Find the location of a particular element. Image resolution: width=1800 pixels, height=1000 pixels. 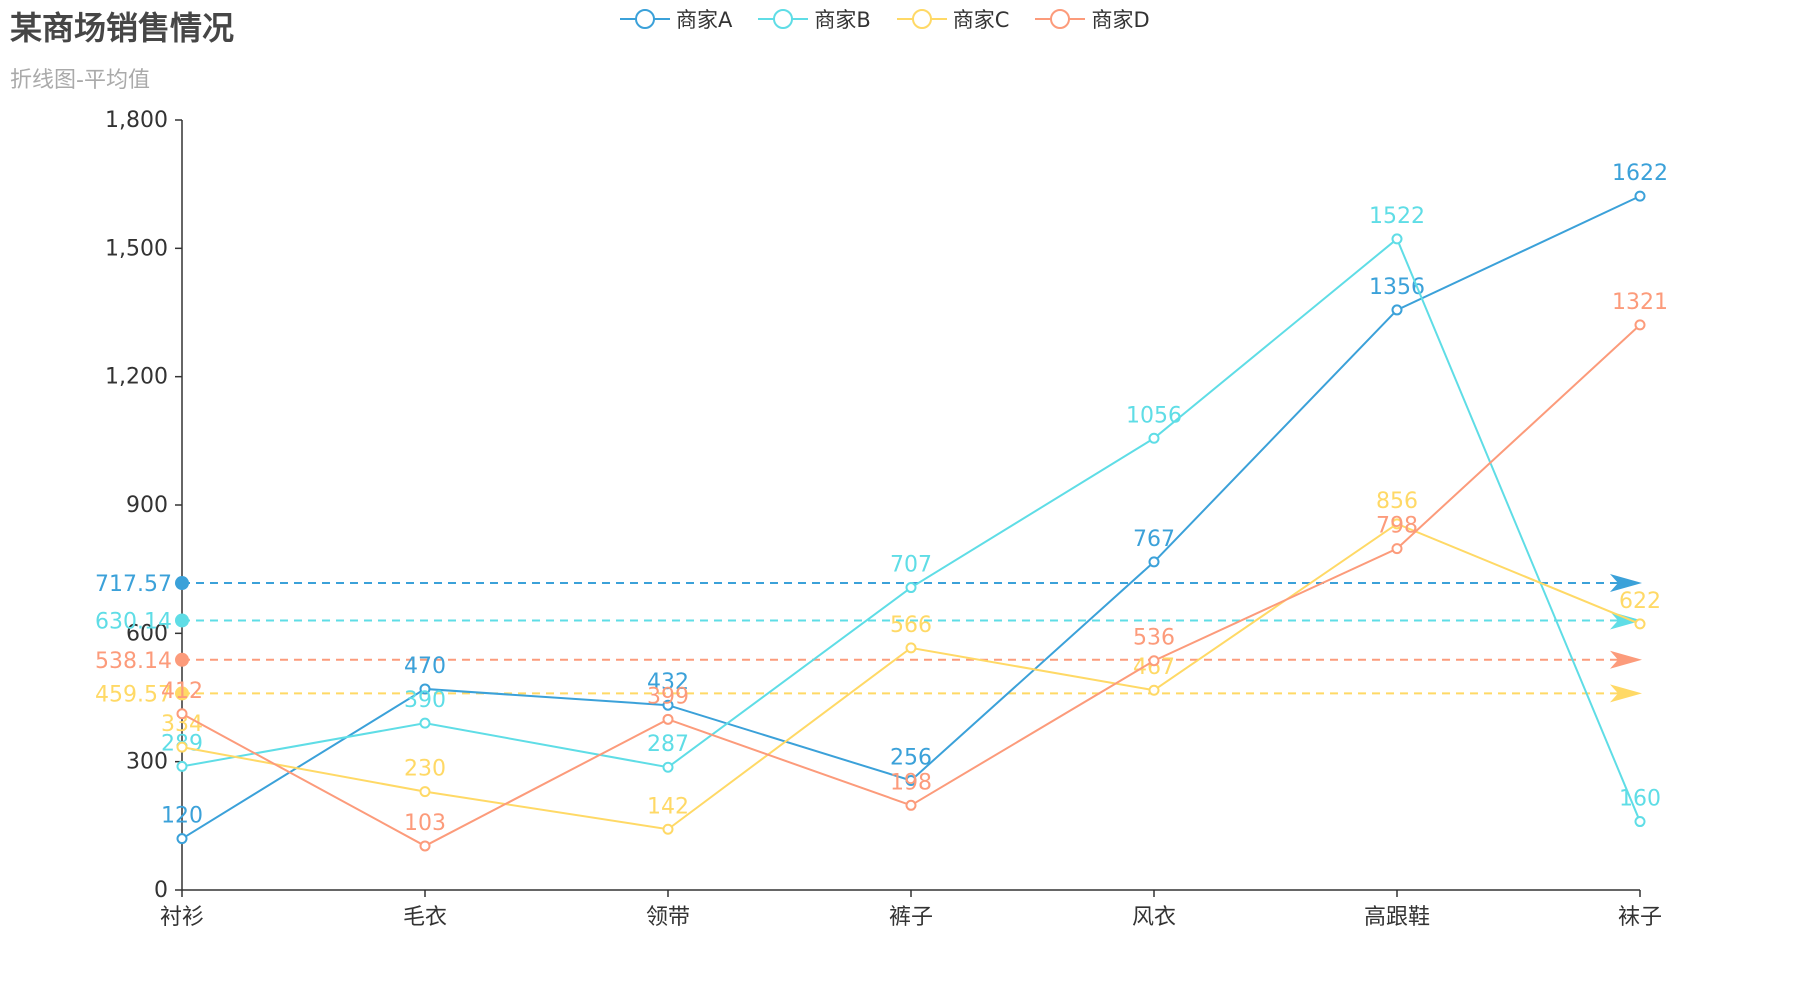

data-label: 256 is located at coordinates (911, 757).